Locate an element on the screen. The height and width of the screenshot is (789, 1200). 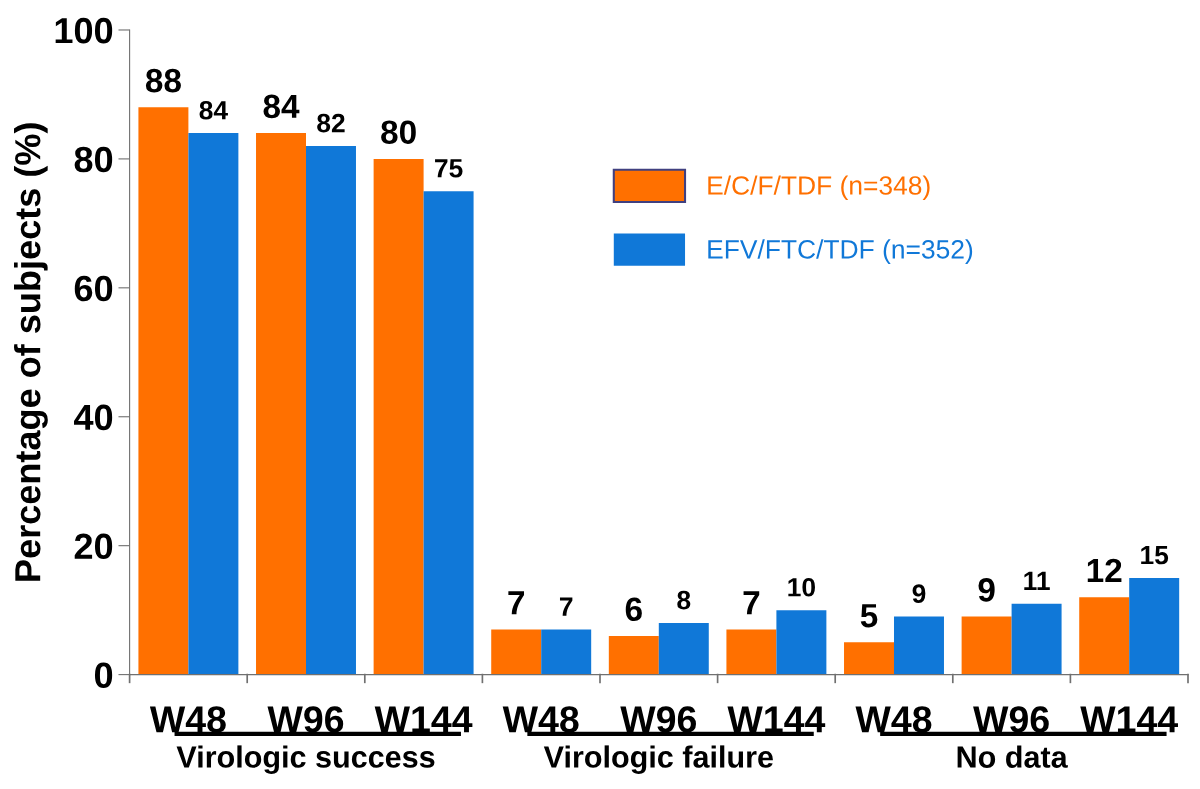
data-label: 10 is located at coordinates (801, 587).